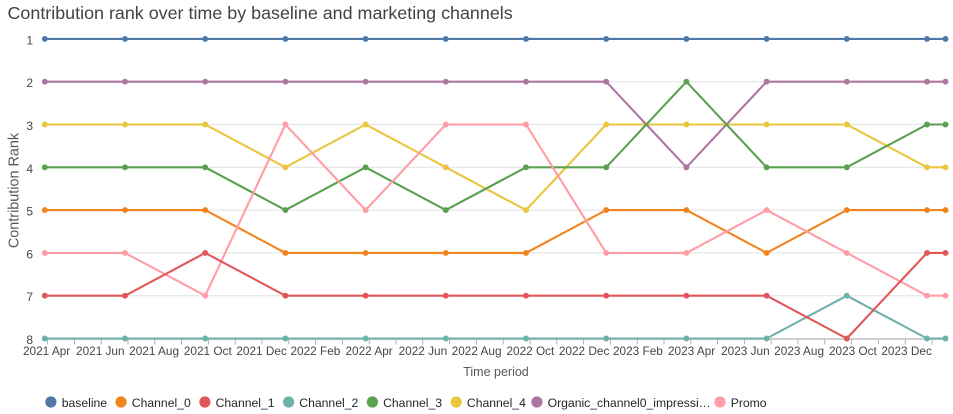 This screenshot has width=953, height=414. Describe the element at coordinates (530, 351) in the screenshot. I see `svg-text: 2022 Oct` at that location.